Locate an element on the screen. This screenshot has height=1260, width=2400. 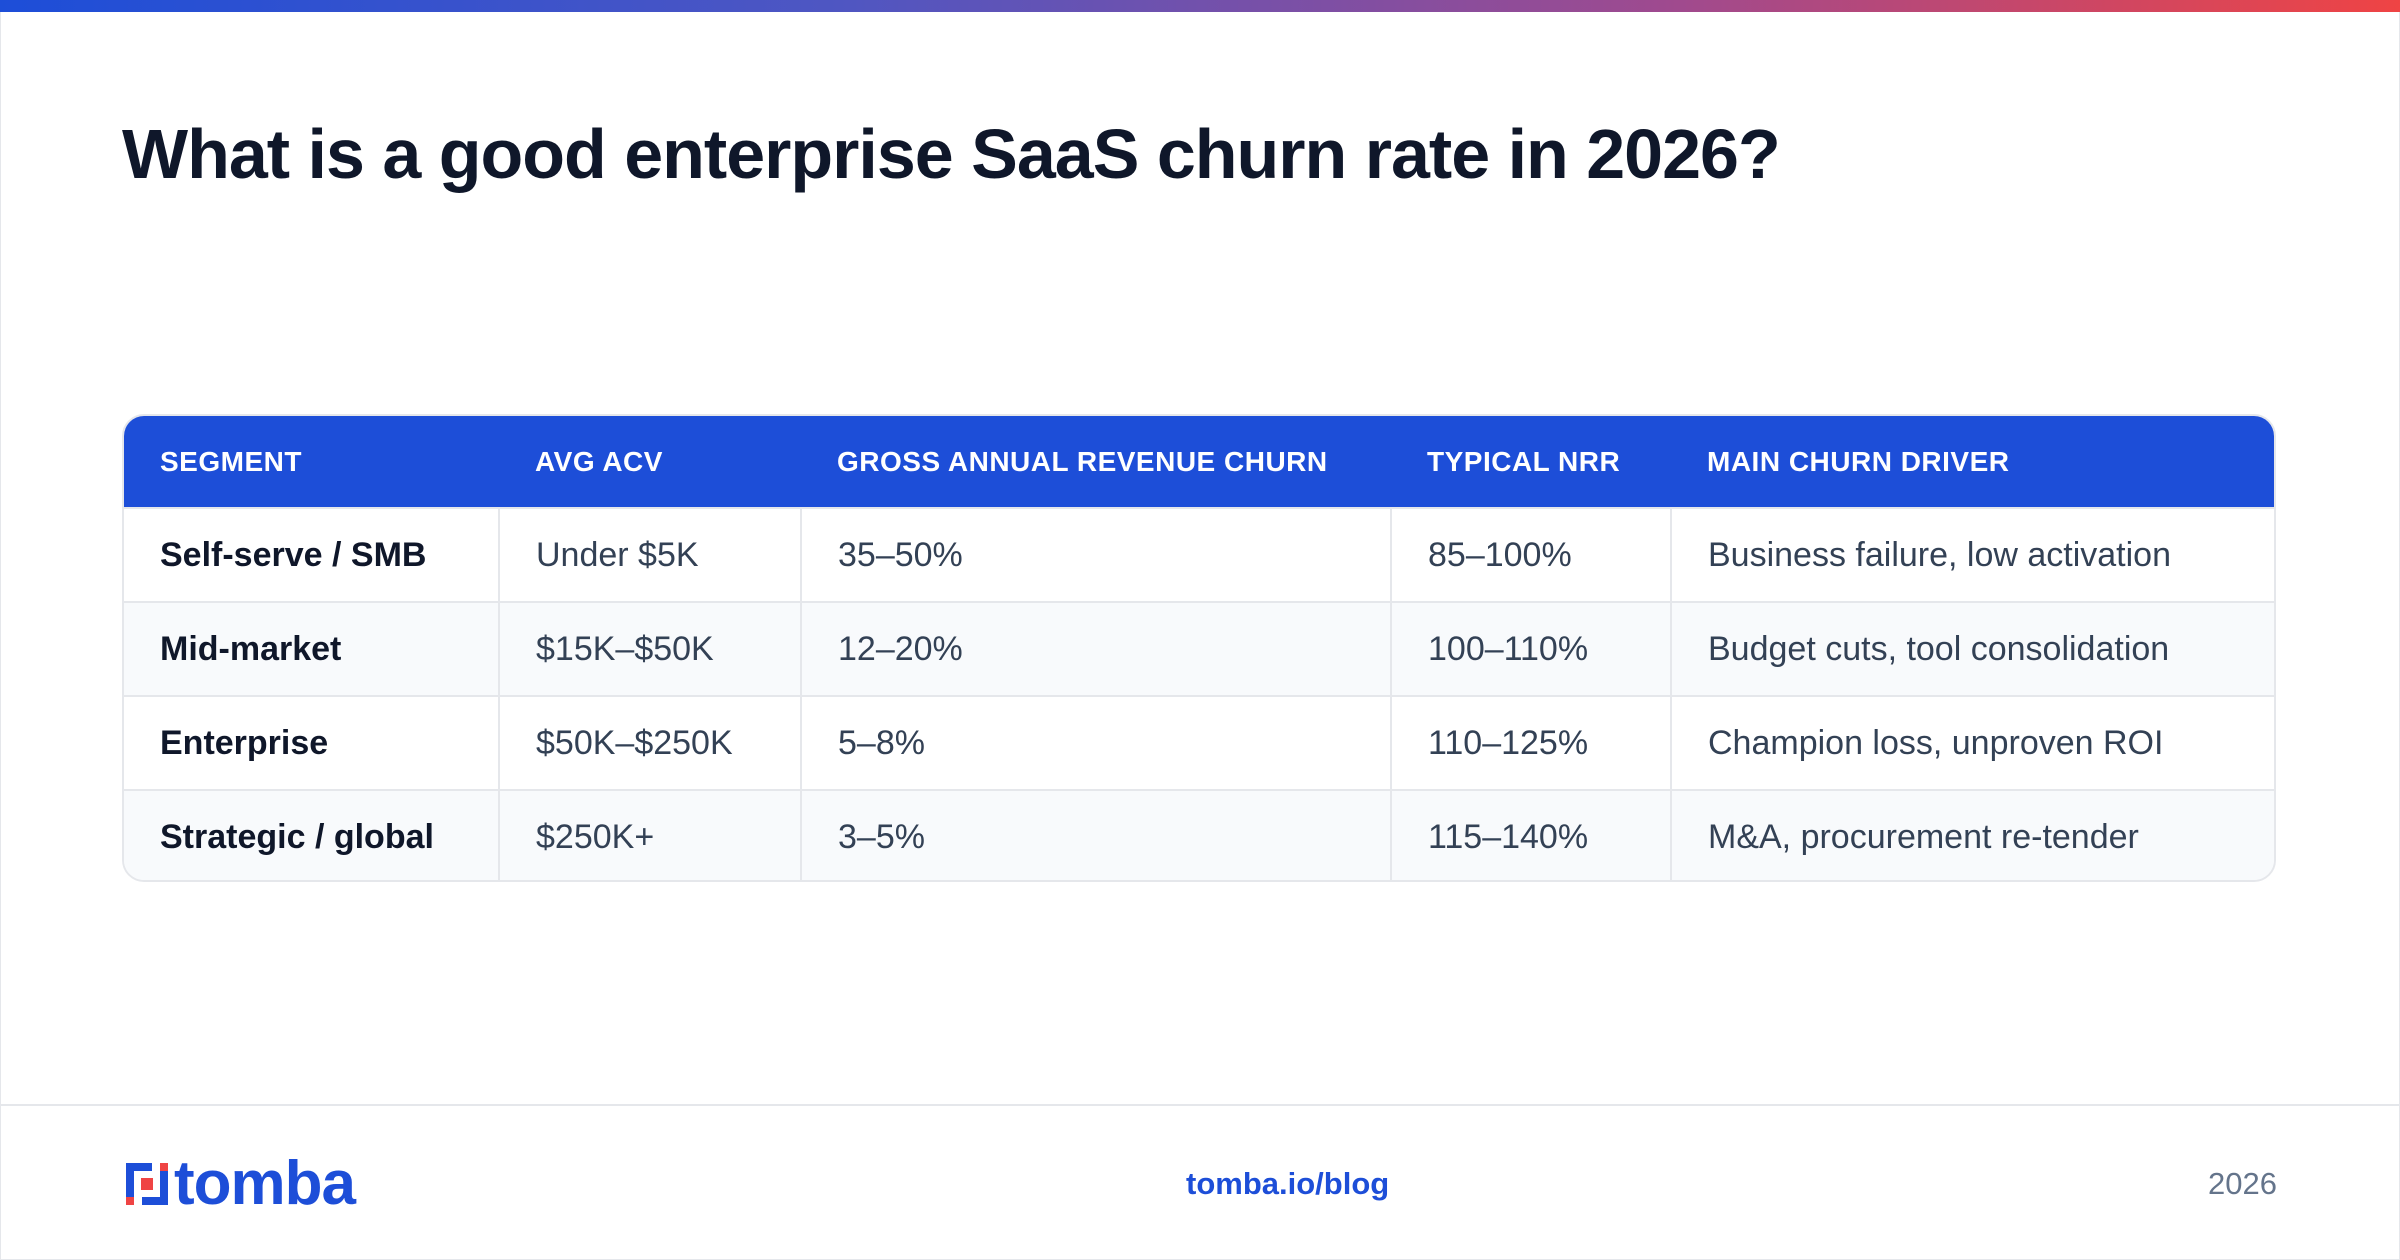
cell-typical-nrr: 110–125% is located at coordinates (1530, 743).